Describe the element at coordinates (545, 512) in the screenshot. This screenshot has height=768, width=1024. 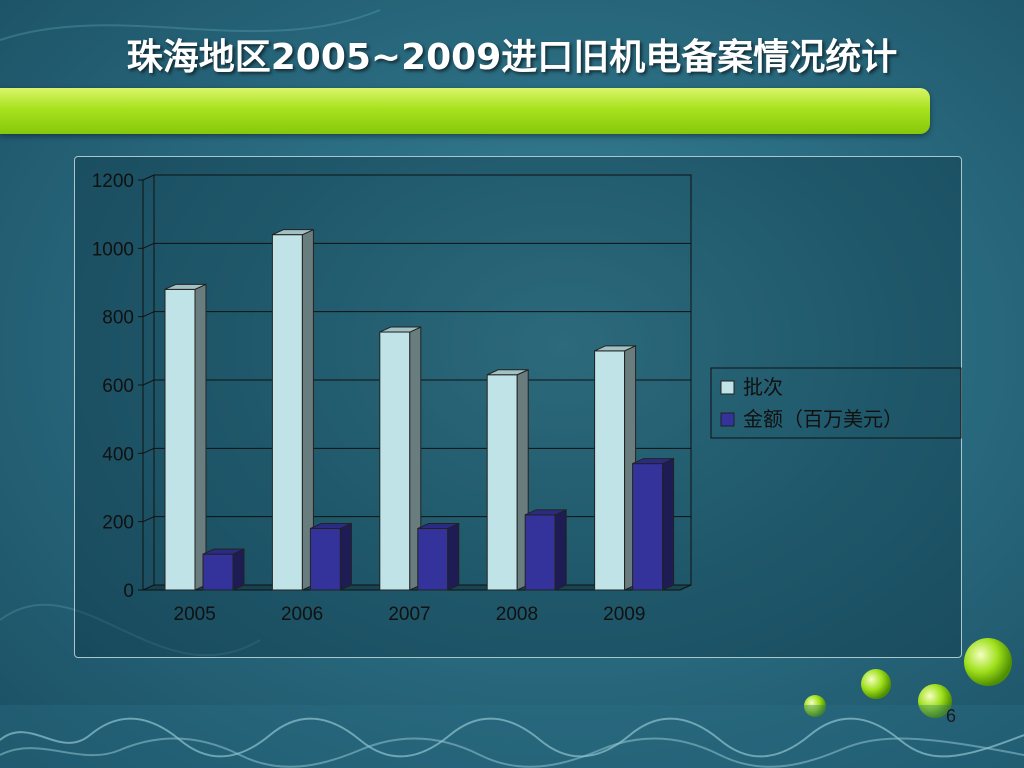
I see `bar-top-金额（百万美元）-2008` at that location.